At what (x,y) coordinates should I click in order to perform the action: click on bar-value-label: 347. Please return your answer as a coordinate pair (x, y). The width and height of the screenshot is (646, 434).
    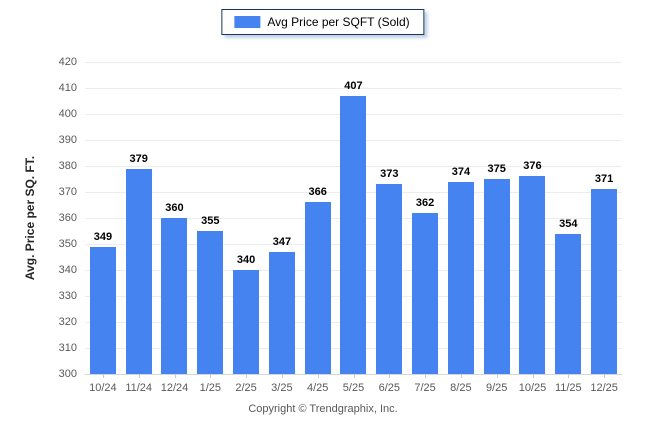
    Looking at the image, I should click on (282, 241).